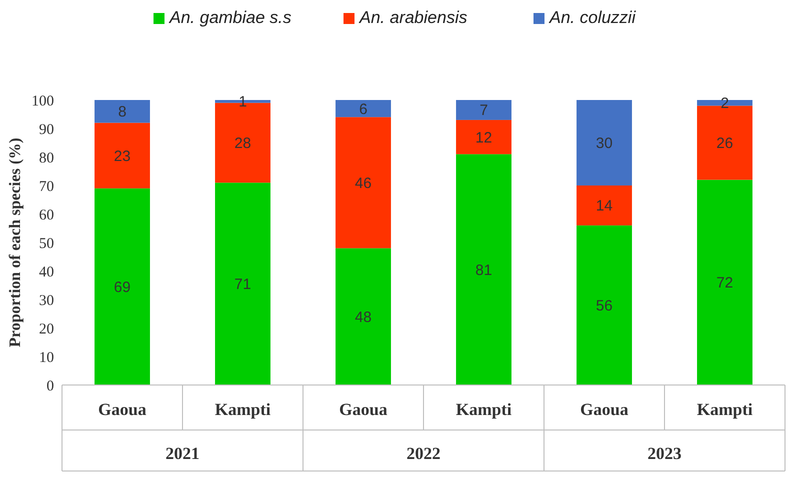 This screenshot has height=479, width=797. I want to click on data-label: 56, so click(604, 305).